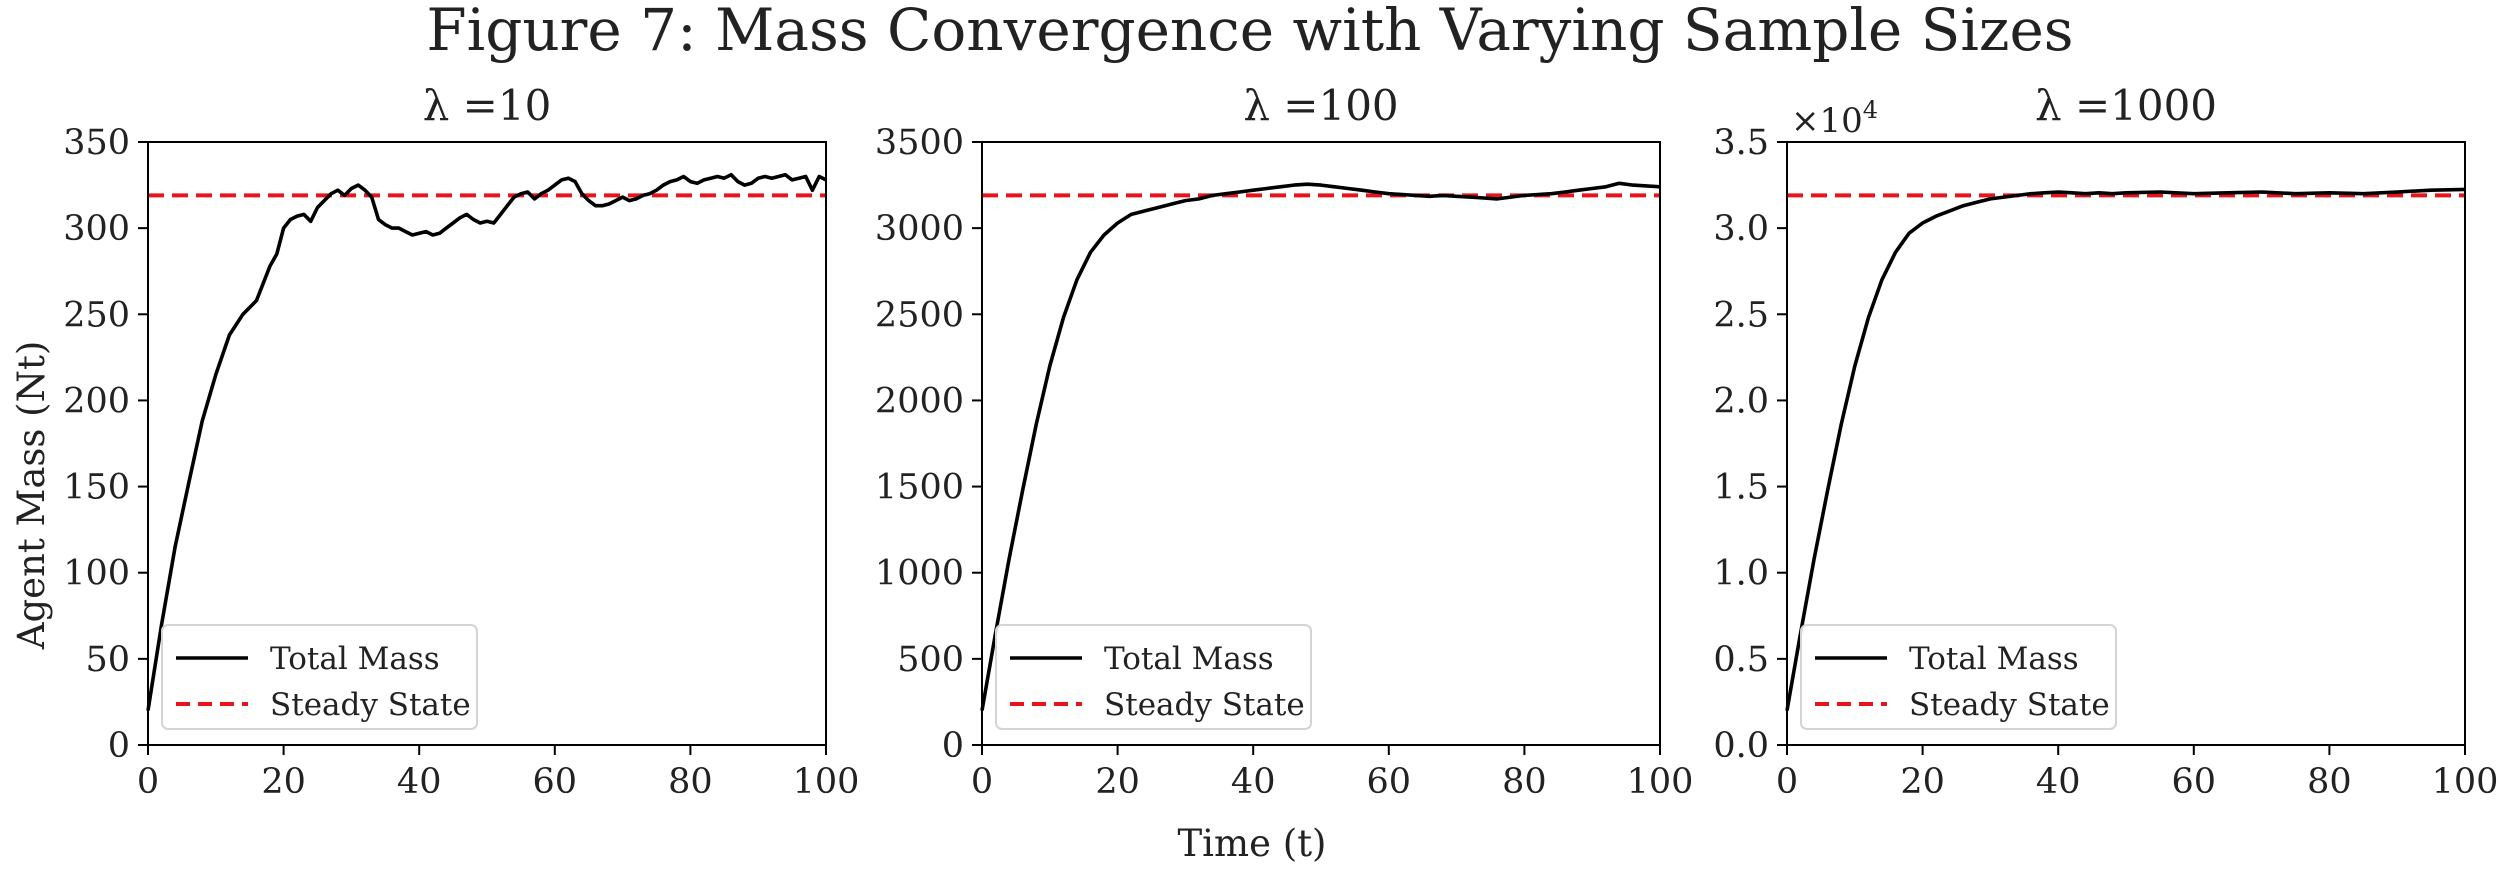 The image size is (2500, 875). What do you see at coordinates (919, 143) in the screenshot?
I see `y-tick-label: 3500` at bounding box center [919, 143].